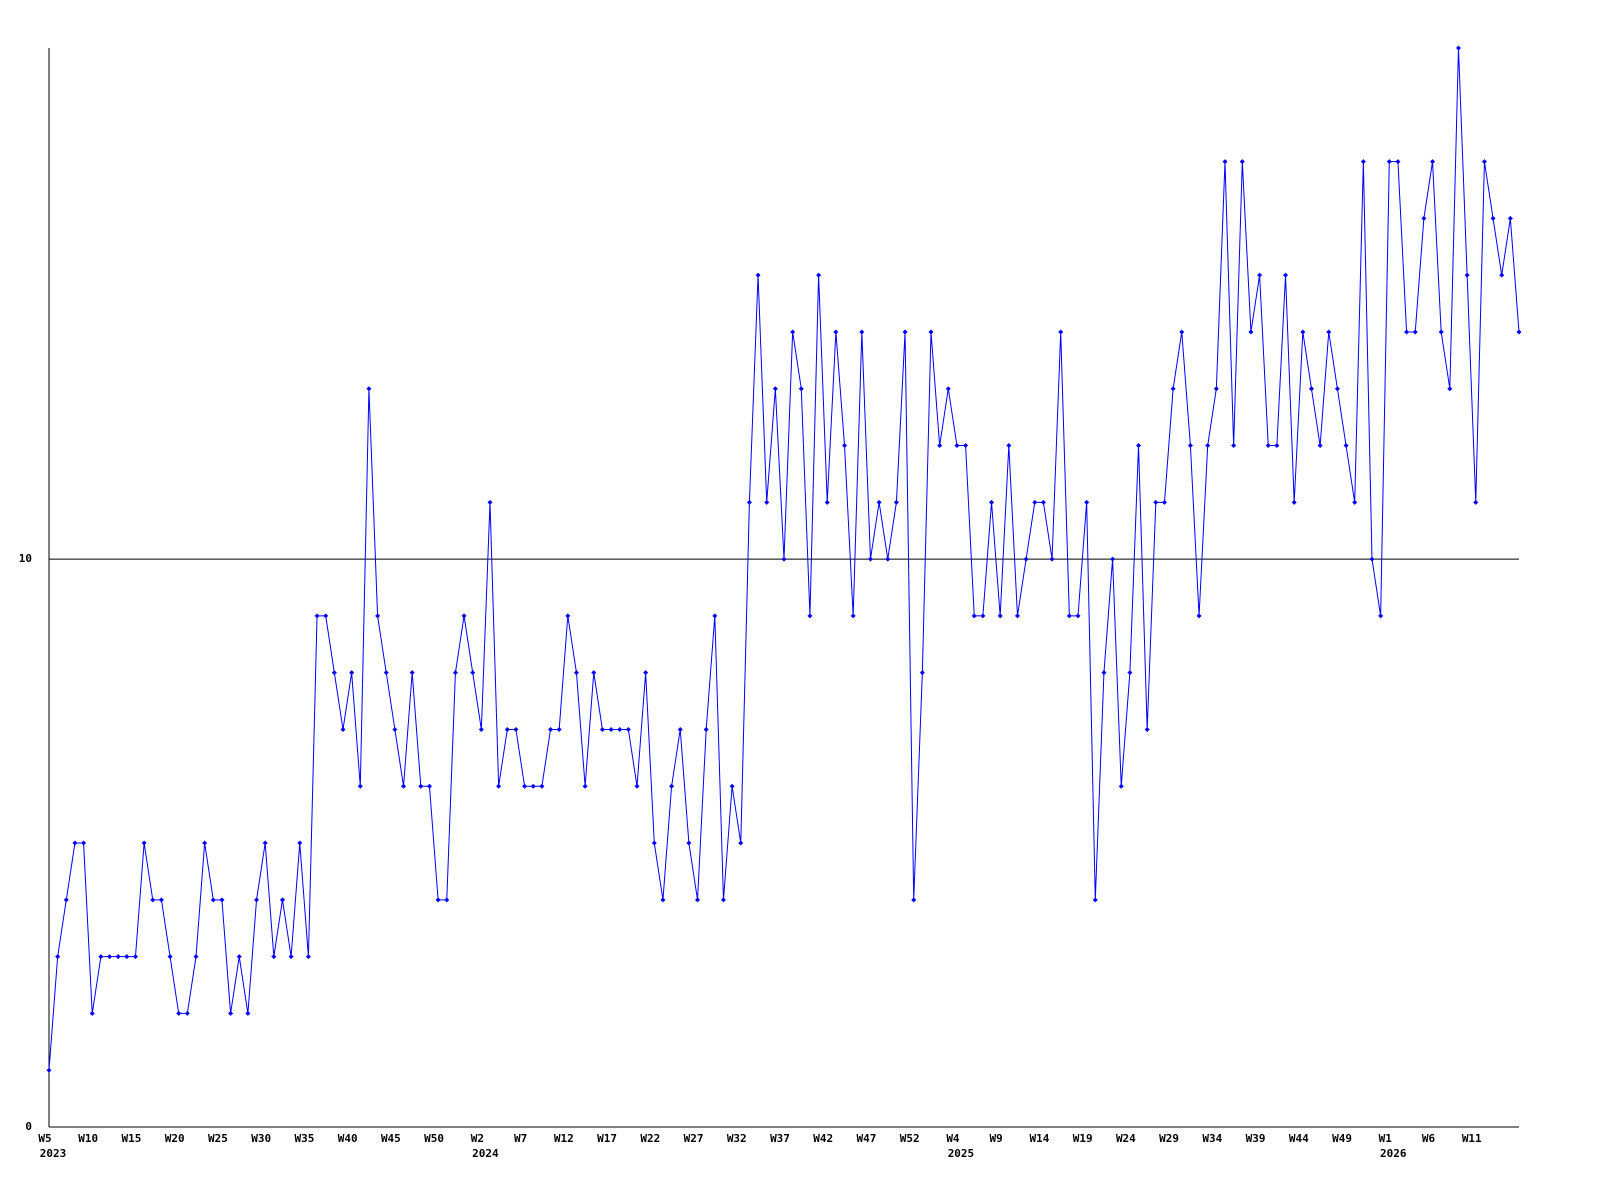 The width and height of the screenshot is (1600, 1200). What do you see at coordinates (953, 1138) in the screenshot?
I see `x-tick-label: W4` at bounding box center [953, 1138].